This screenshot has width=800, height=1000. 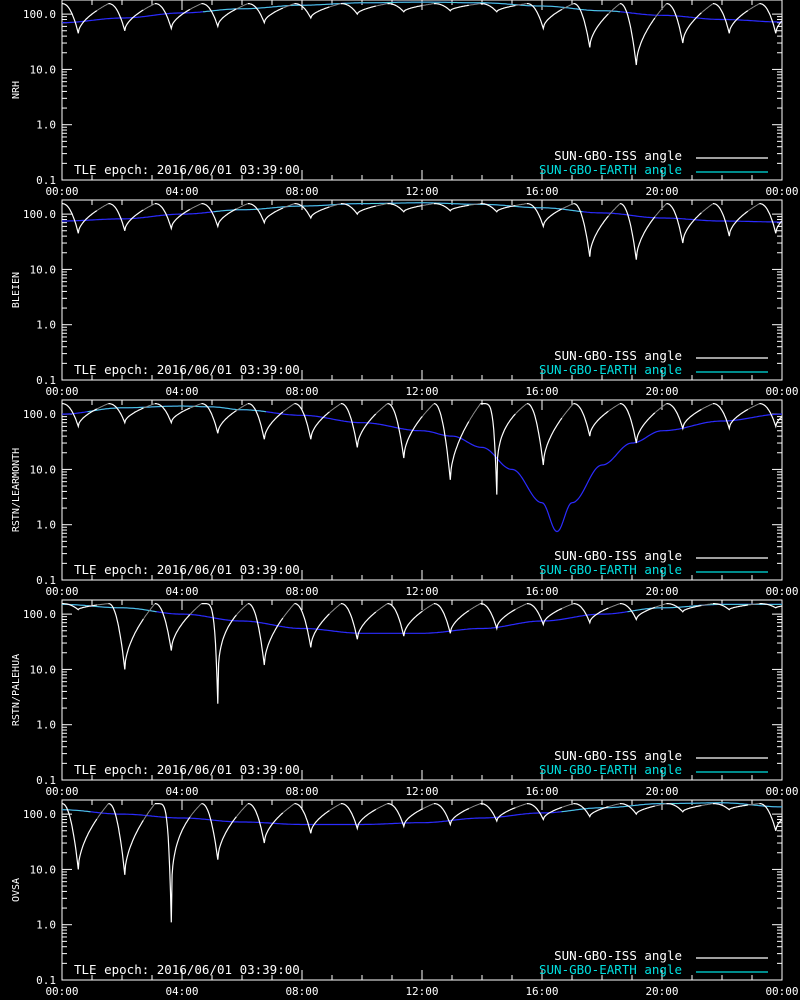 What do you see at coordinates (704, 608) in the screenshot?
I see `earth-angle-highlight` at bounding box center [704, 608].